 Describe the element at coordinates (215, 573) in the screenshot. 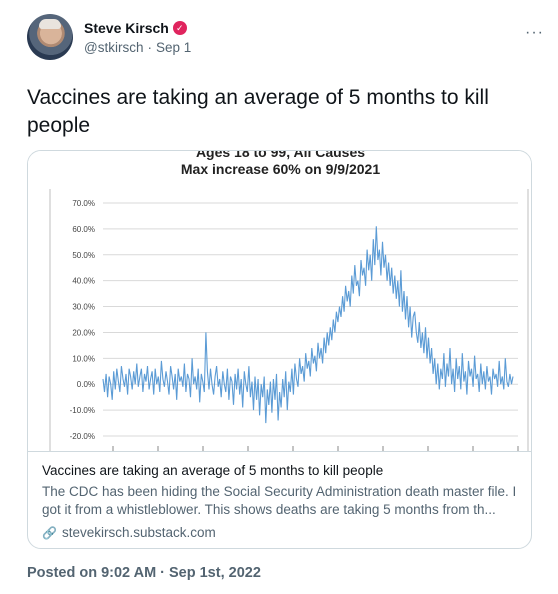

I see `posted-date: Sep 1st, 2022` at that location.